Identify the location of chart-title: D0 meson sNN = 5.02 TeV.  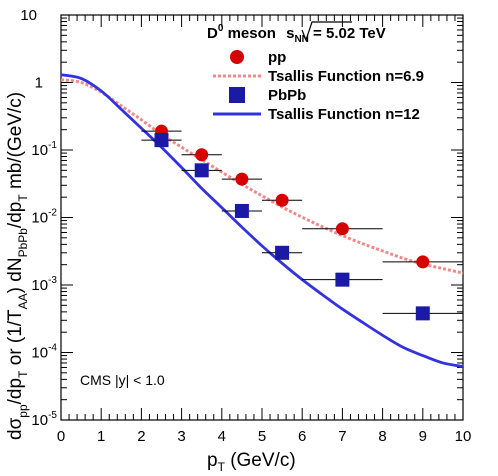
(296, 34).